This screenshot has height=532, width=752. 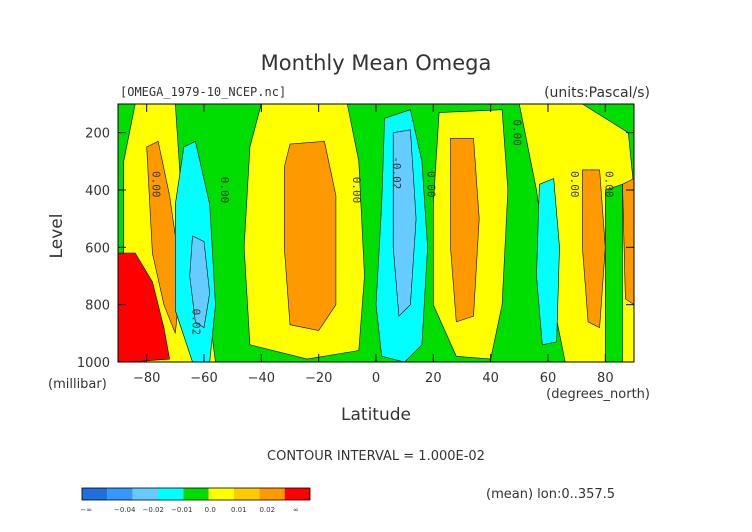 What do you see at coordinates (77, 384) in the screenshot?
I see `y-axis-units: (millibar)` at bounding box center [77, 384].